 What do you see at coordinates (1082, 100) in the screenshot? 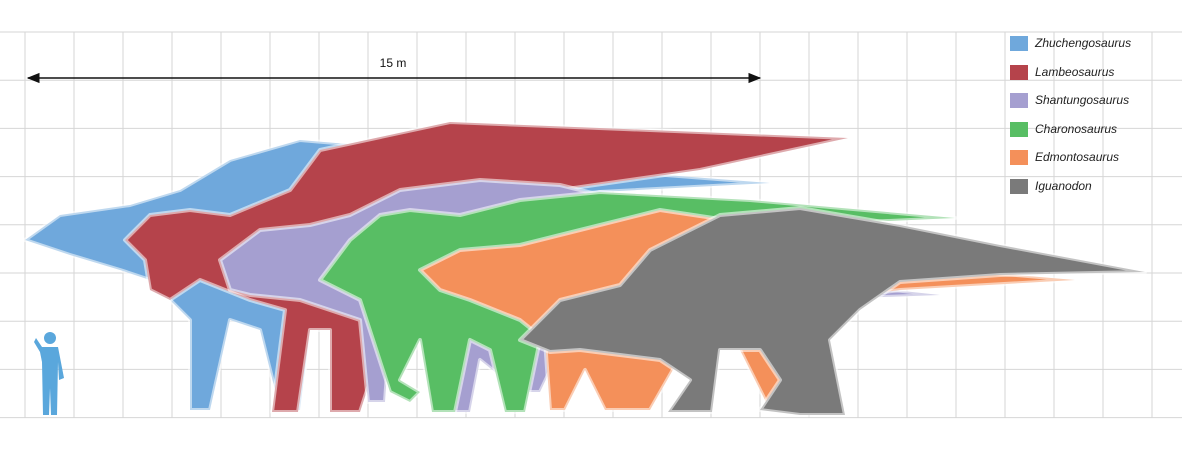
I see `legend-label: Shantungosaurus` at bounding box center [1082, 100].